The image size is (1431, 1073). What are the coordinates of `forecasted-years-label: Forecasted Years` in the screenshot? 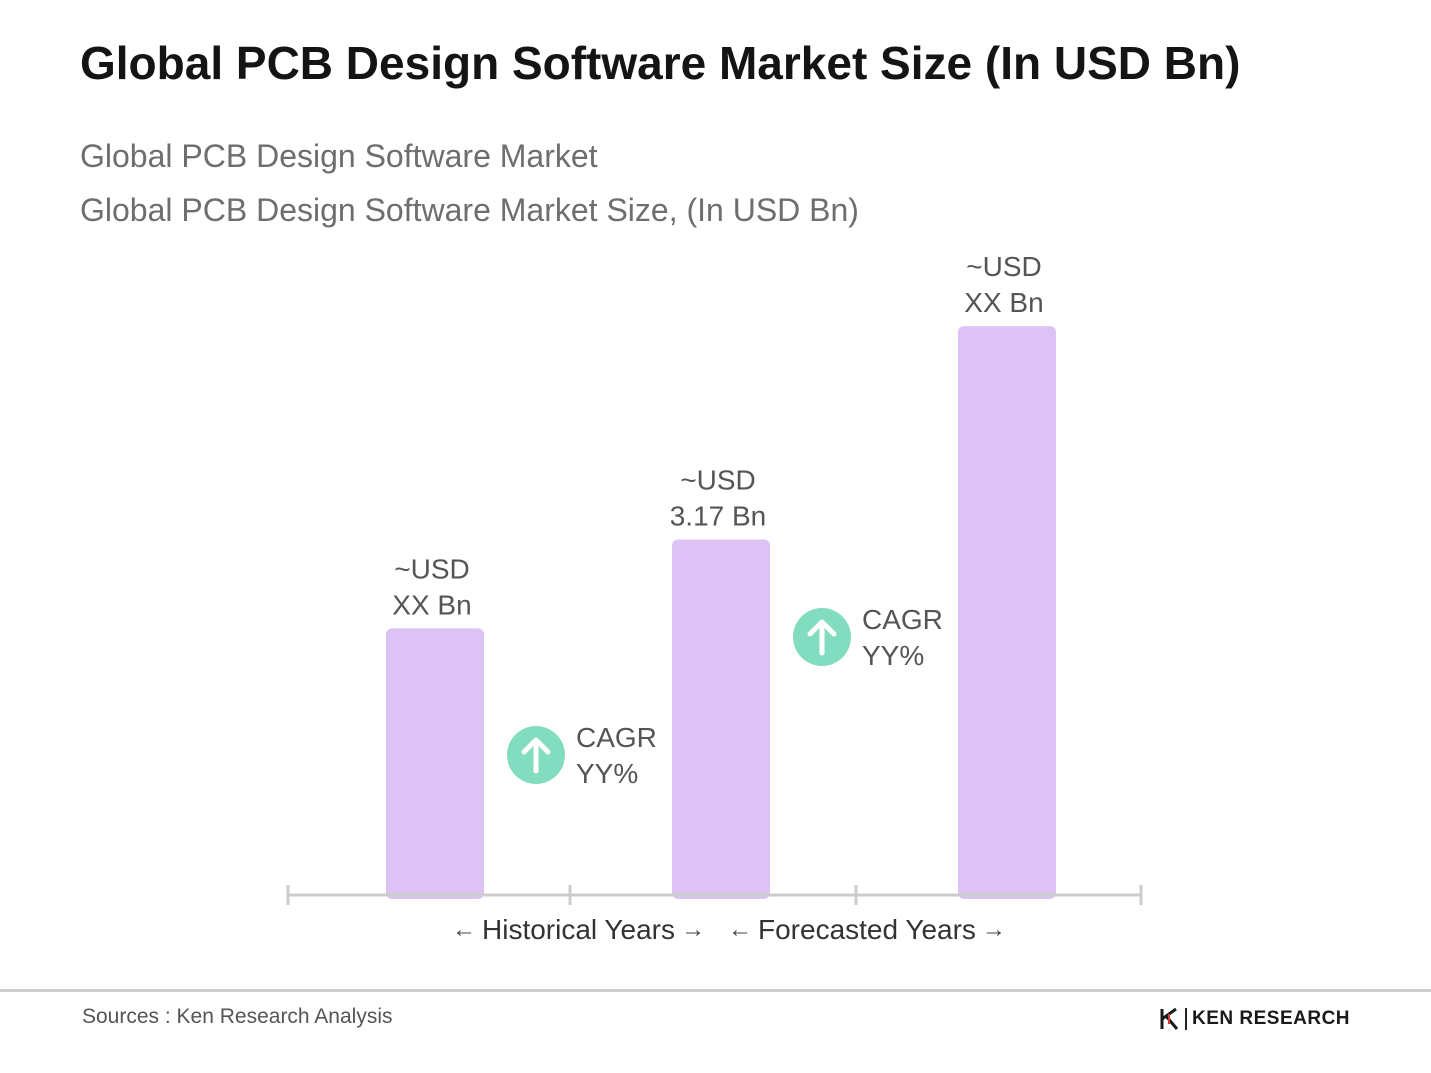 It's located at (867, 929).